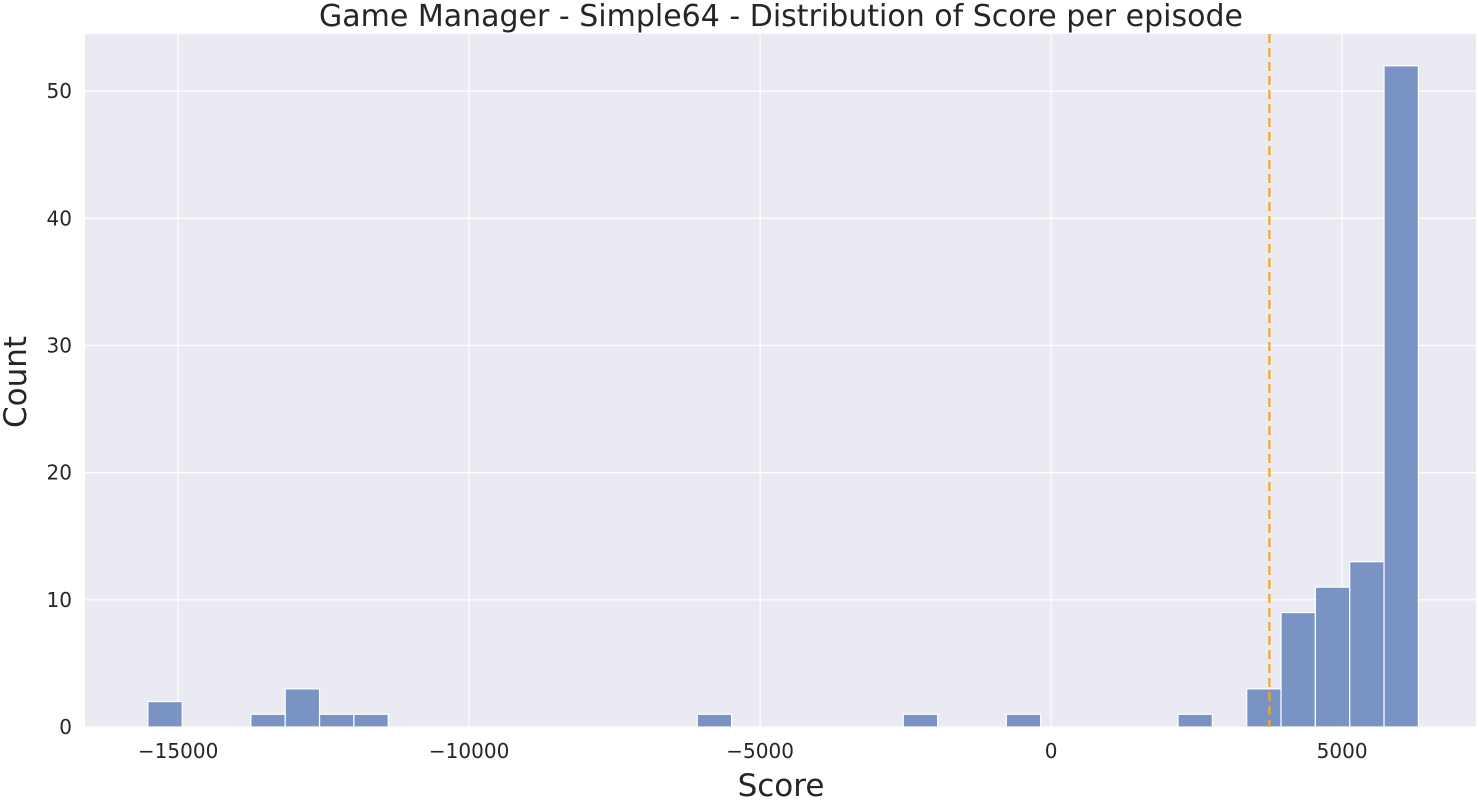 The image size is (1478, 803). I want to click on y-tick-label: 0, so click(65, 727).